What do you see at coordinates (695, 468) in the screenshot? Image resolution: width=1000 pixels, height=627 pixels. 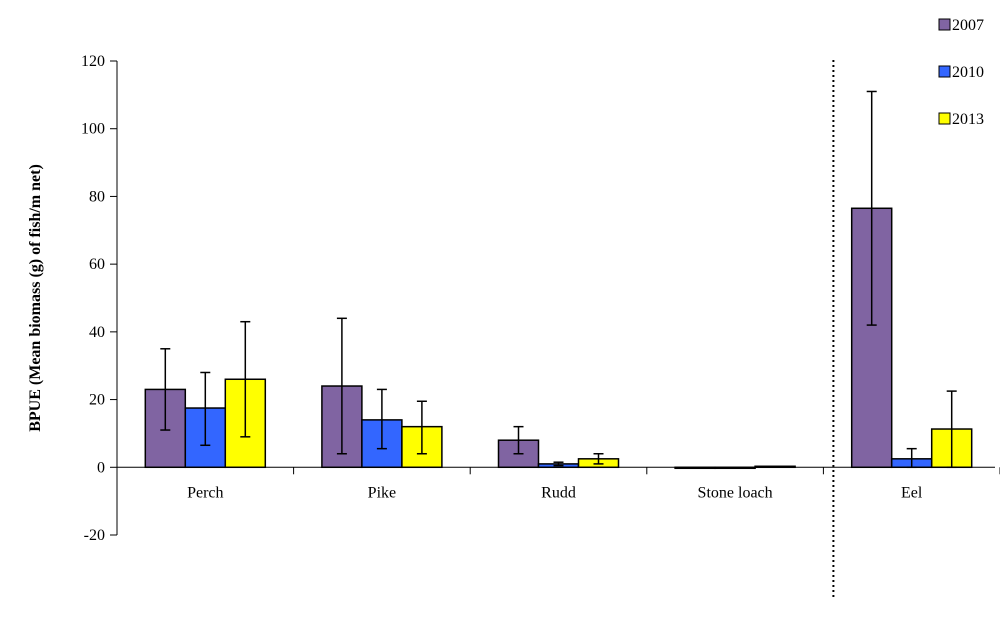 I see `bar-stone-loach-2007` at bounding box center [695, 468].